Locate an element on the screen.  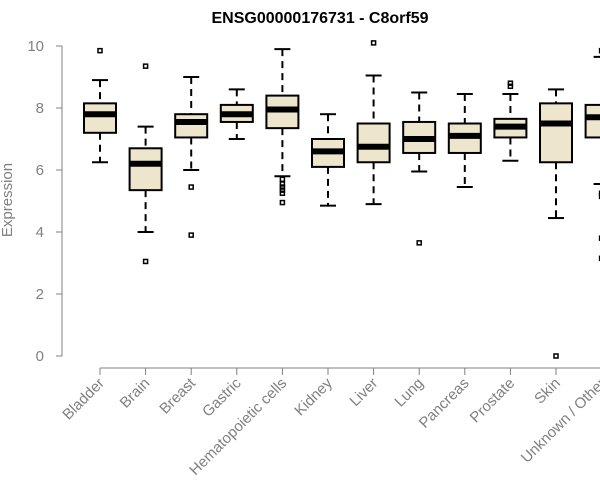
y-tick-label: 0 is located at coordinates (40, 356).